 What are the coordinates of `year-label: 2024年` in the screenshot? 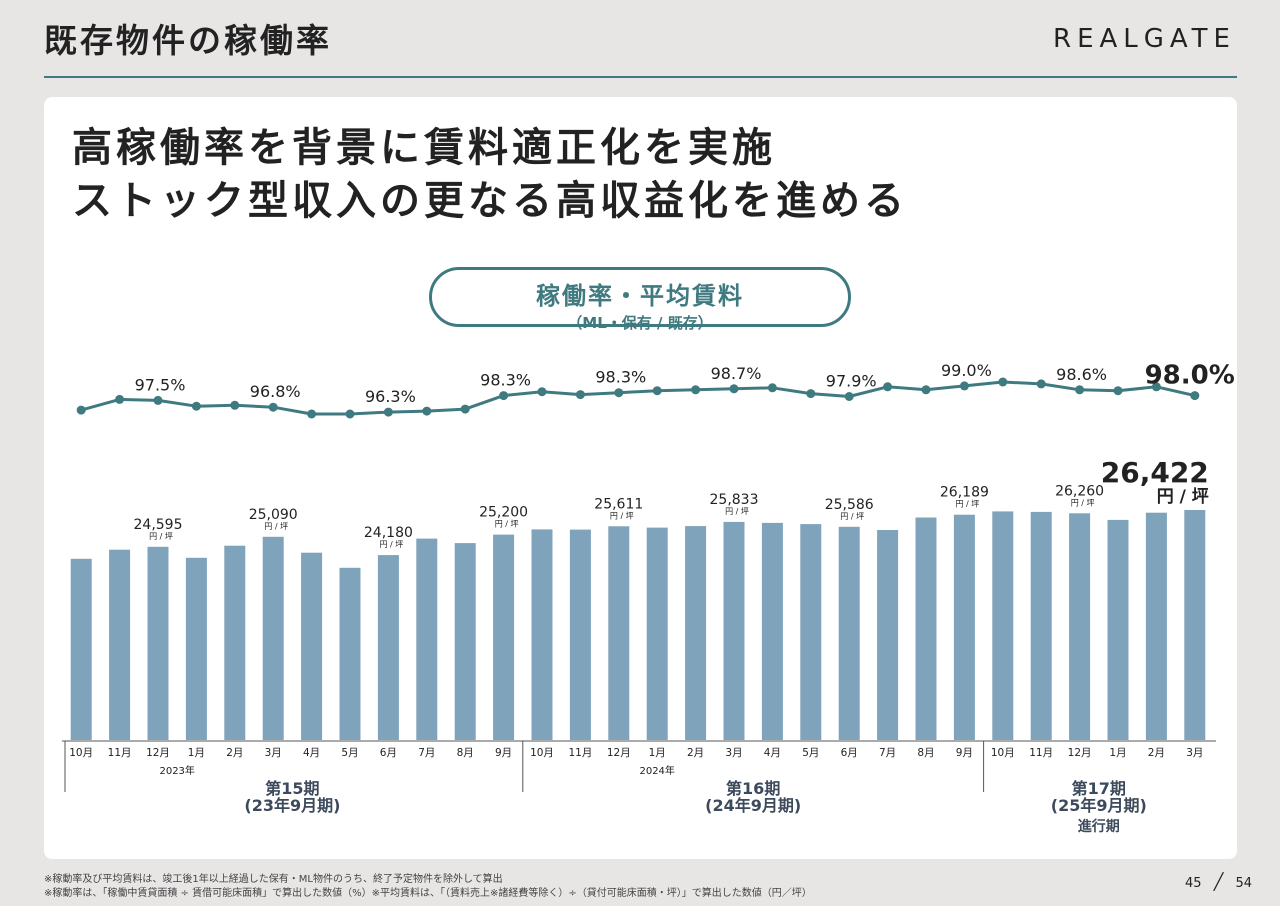 It's located at (656, 770).